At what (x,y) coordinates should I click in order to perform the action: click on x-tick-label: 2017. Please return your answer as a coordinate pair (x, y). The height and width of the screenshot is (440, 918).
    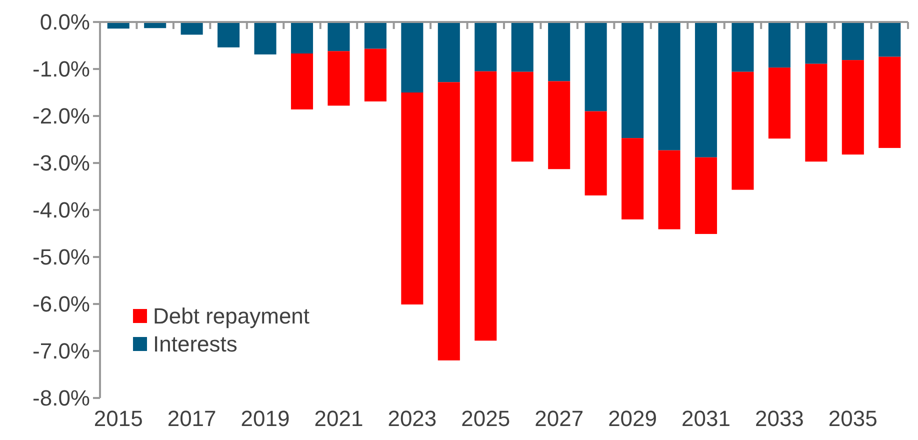
    Looking at the image, I should click on (191, 418).